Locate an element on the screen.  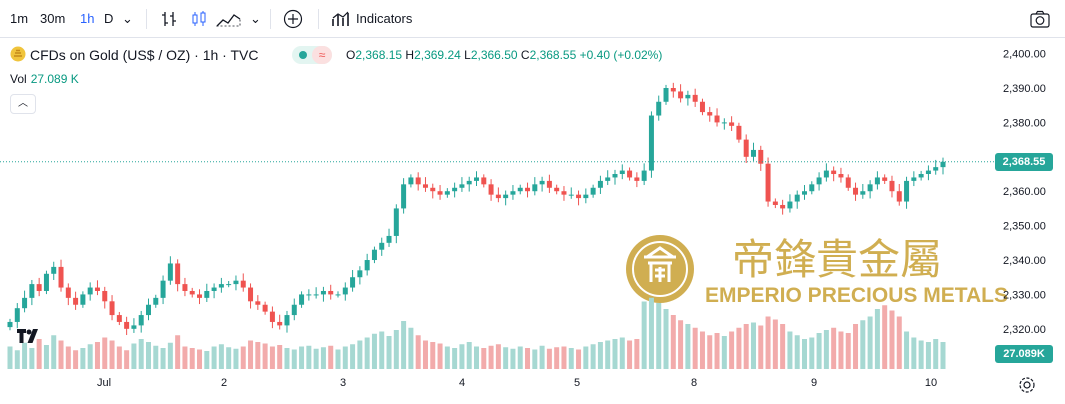
time-tick-label: 3 is located at coordinates (343, 383).